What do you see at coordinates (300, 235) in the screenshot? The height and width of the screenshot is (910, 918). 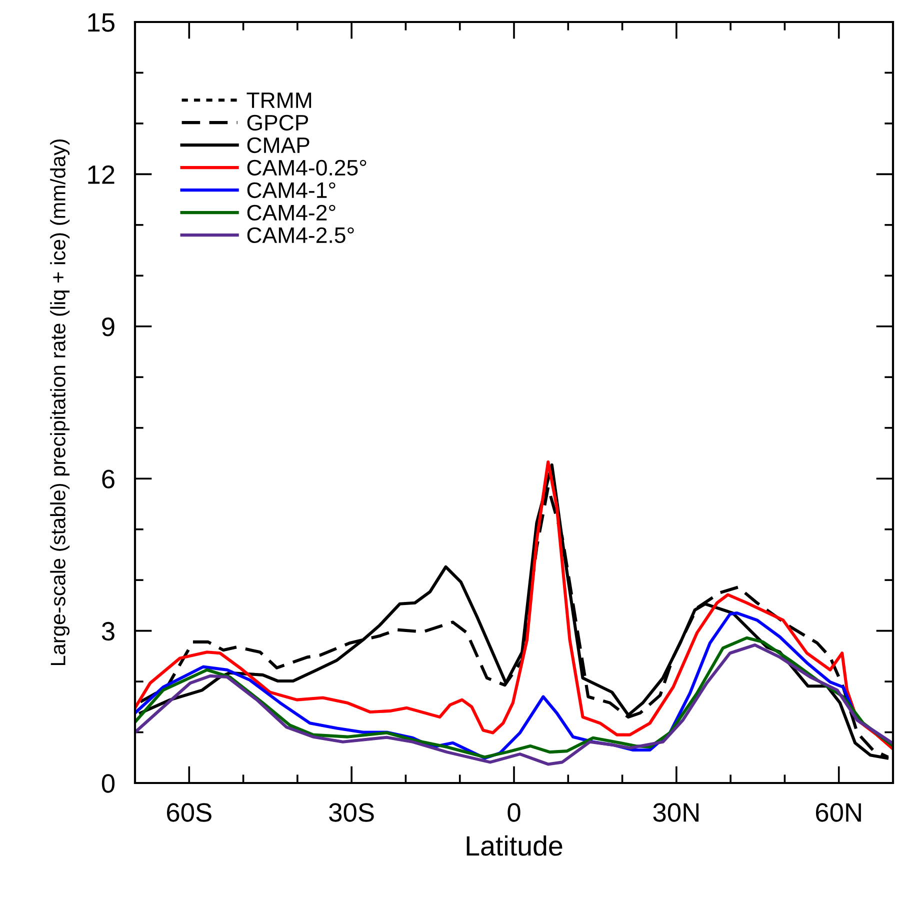 I see `legend-label: CAM4-2.5°` at bounding box center [300, 235].